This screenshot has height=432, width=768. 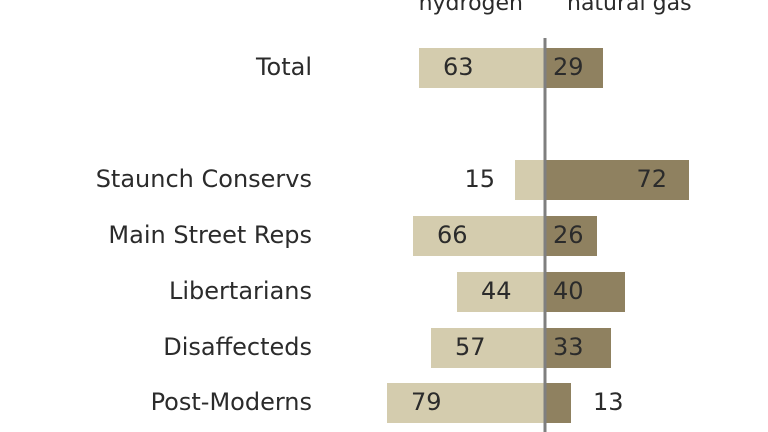 I want to click on value-label-hydrogen-libertarians: 44, so click(x=496, y=291).